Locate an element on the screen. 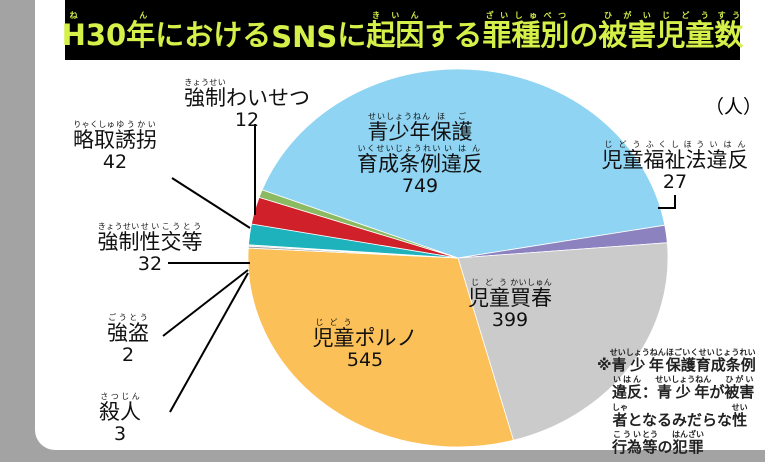  ruby-text: せい is located at coordinates (739, 407).